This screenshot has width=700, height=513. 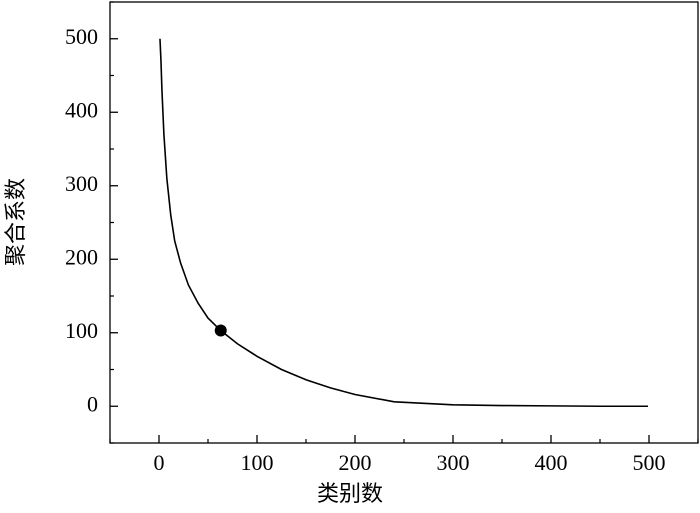 I want to click on highlight-point, so click(x=220, y=330).